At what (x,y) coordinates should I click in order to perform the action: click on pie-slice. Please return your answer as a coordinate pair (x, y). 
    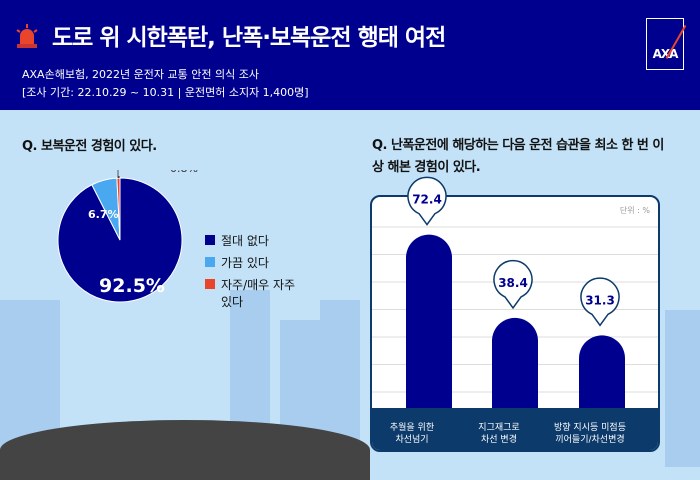
    Looking at the image, I should click on (118, 209).